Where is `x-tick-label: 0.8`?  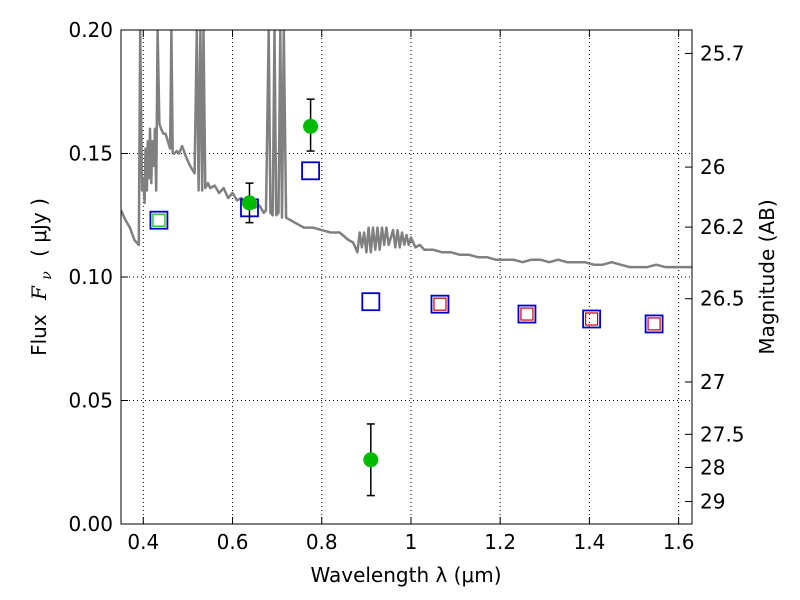
x-tick-label: 0.8 is located at coordinates (322, 542).